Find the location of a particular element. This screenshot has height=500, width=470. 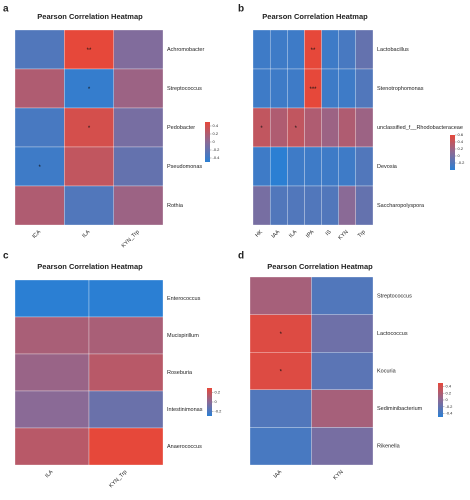

row-label: Roseburia is located at coordinates (180, 373).